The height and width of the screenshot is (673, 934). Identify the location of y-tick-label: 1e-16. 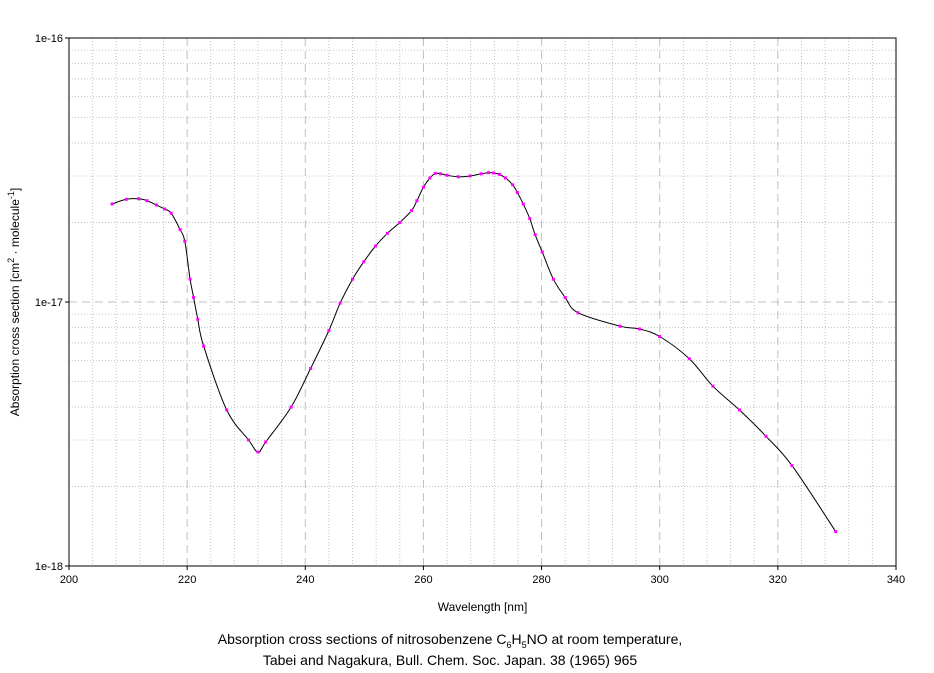
(49, 39).